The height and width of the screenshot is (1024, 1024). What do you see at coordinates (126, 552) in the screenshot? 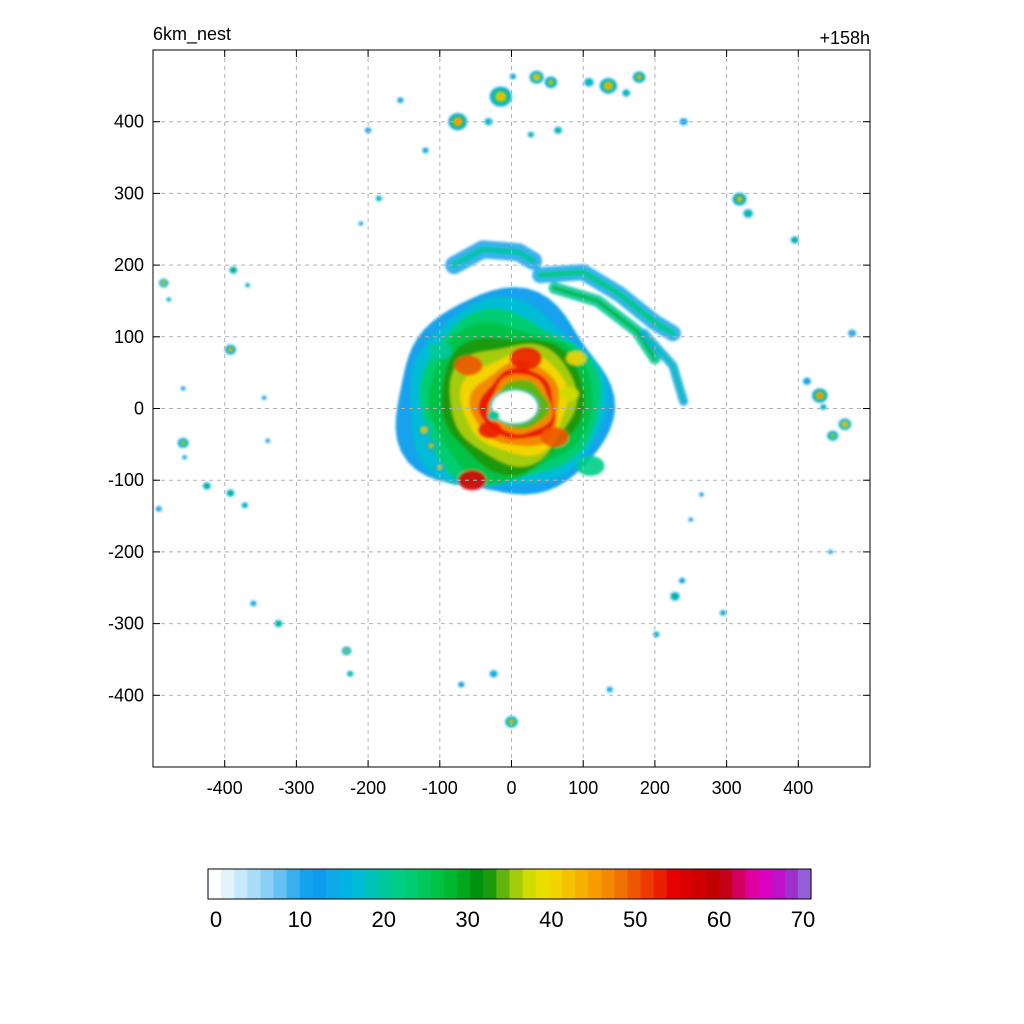
I see `y-tick-label: -200` at bounding box center [126, 552].